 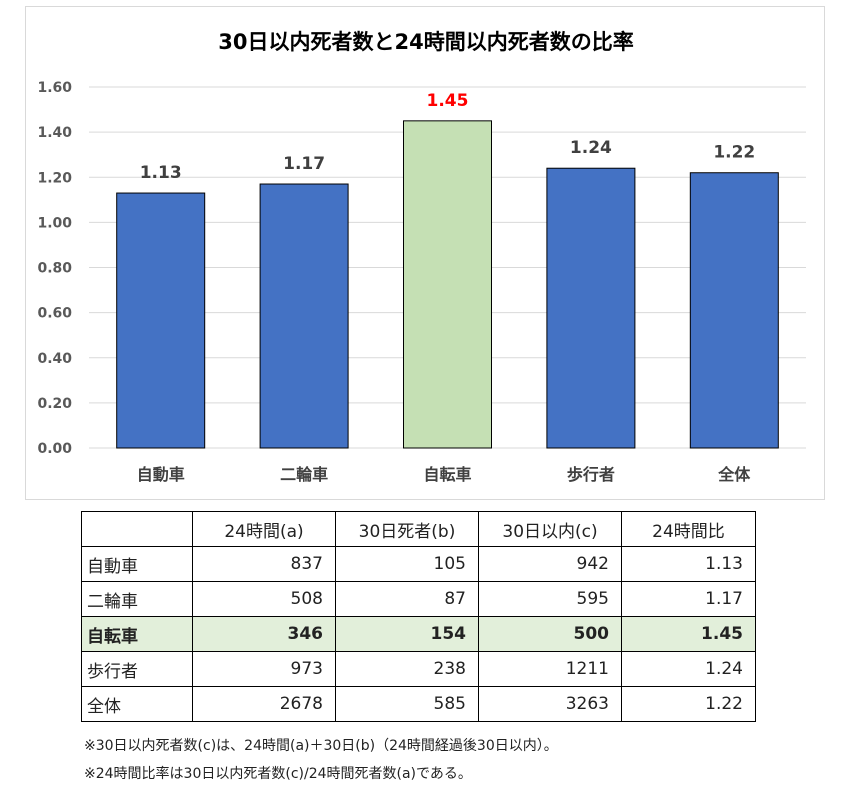 What do you see at coordinates (264, 704) in the screenshot?
I see `table-cell: 2678` at bounding box center [264, 704].